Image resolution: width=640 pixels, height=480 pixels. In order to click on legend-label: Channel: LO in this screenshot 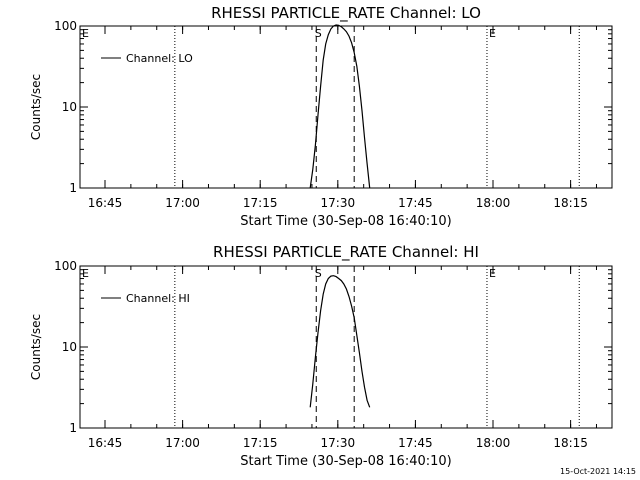, I will do `click(159, 58)`.